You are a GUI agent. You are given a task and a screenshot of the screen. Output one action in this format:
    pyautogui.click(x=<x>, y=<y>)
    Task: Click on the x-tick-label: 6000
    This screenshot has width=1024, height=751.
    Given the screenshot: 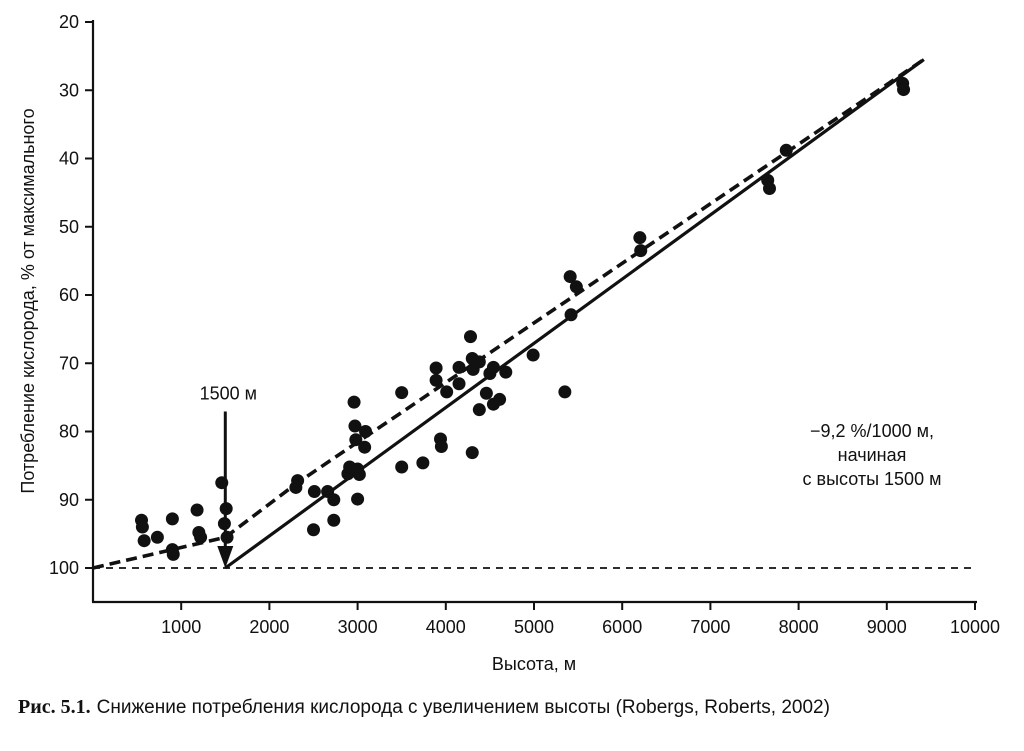 What is the action you would take?
    pyautogui.click(x=622, y=627)
    